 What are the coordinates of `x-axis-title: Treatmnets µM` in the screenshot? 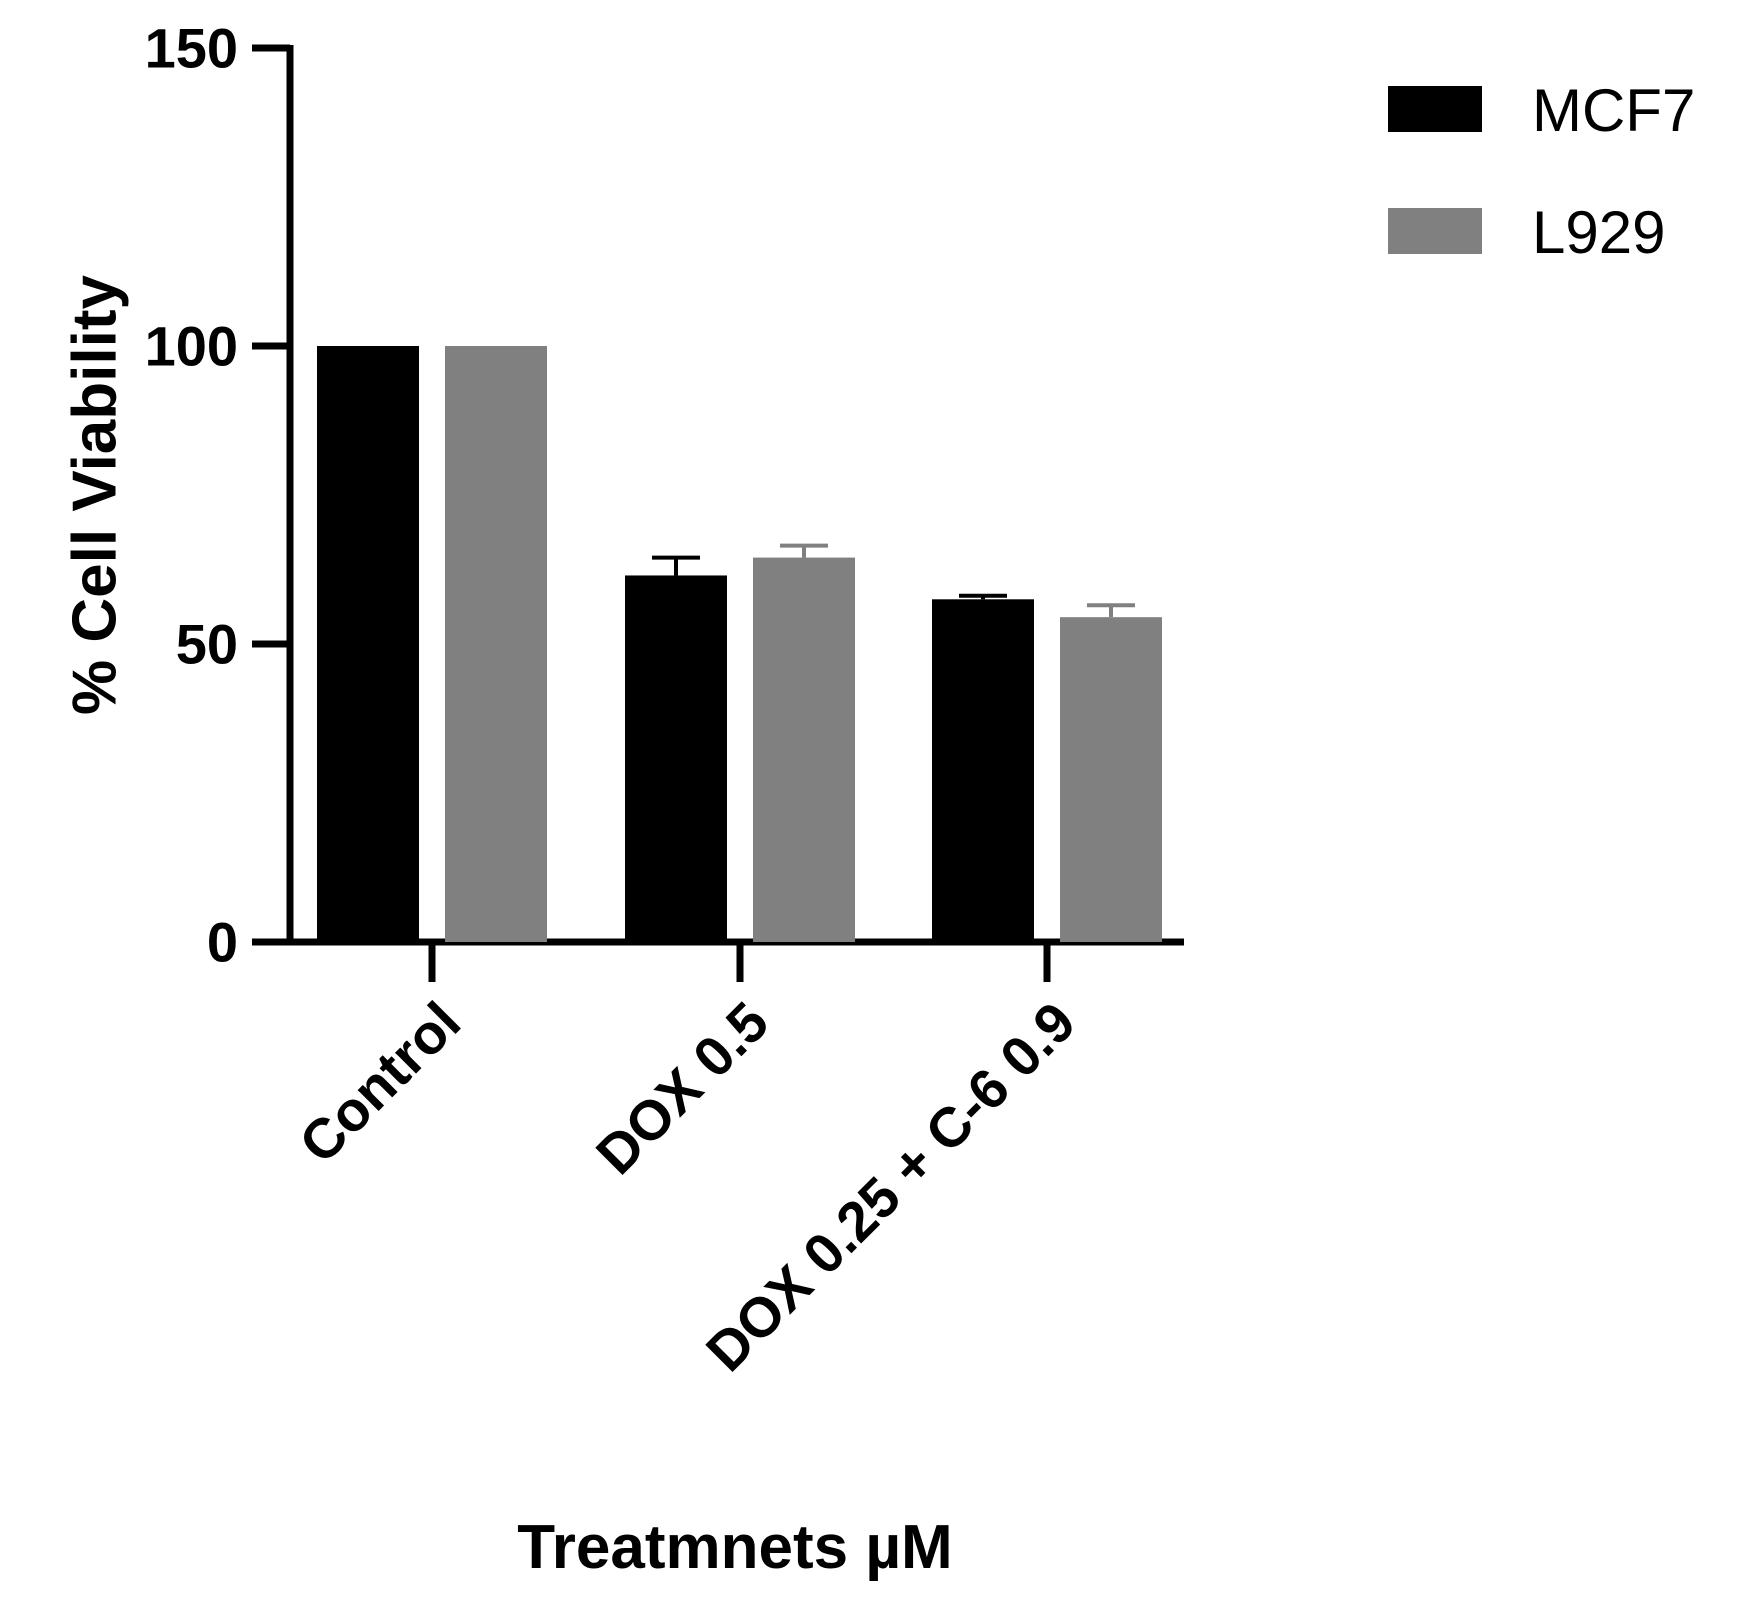 It's located at (734, 1547).